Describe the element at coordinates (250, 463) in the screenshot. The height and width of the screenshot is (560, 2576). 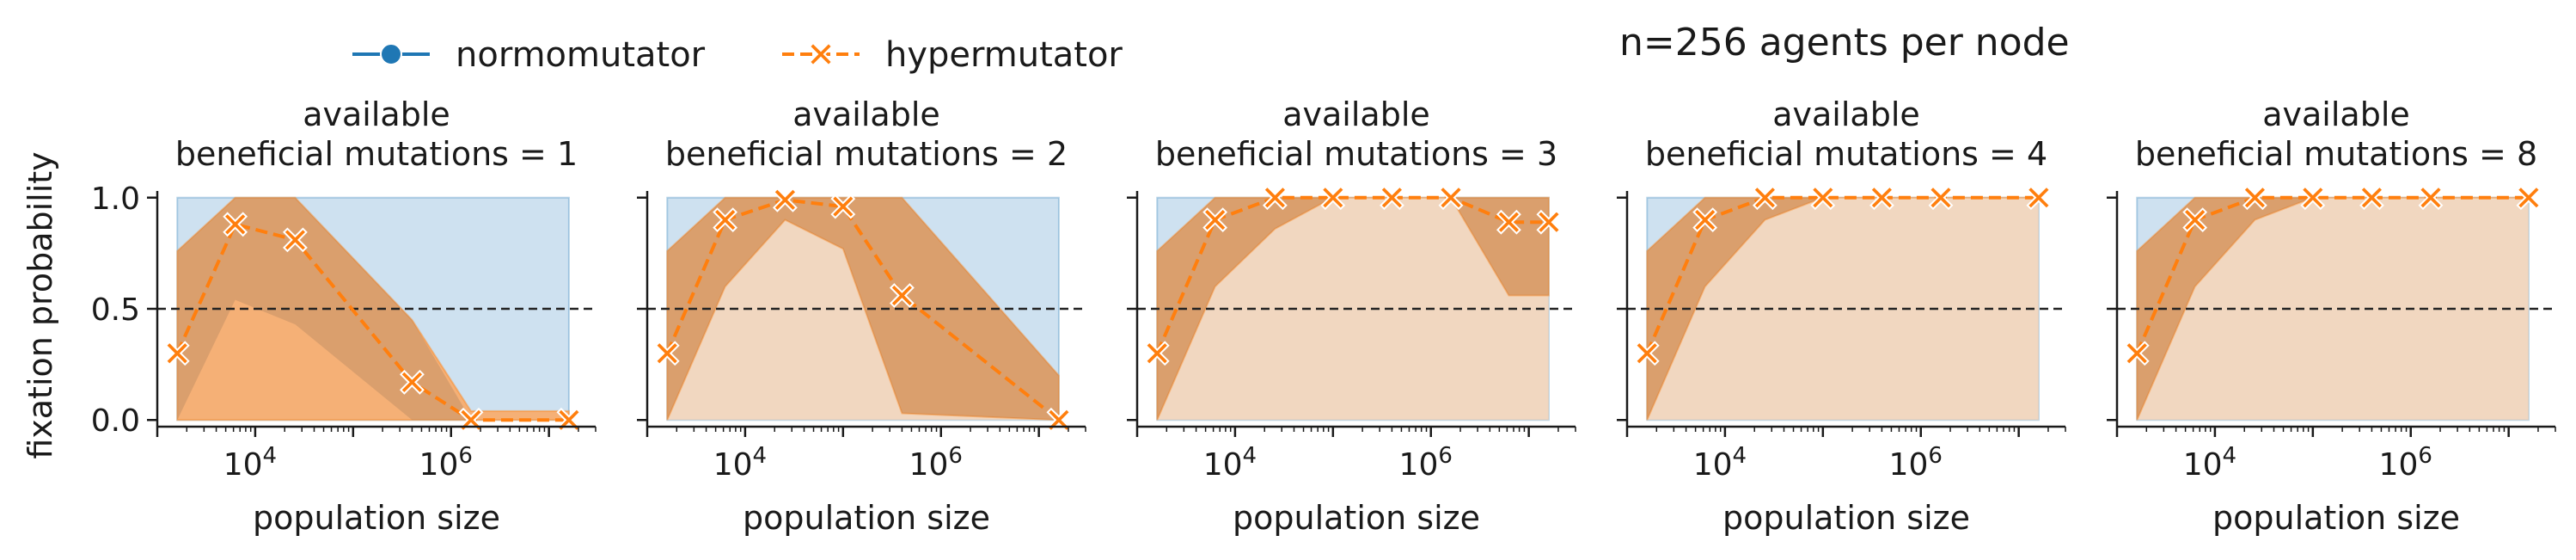
I see `panel-1-x-tick-label-0: 10⁴` at that location.